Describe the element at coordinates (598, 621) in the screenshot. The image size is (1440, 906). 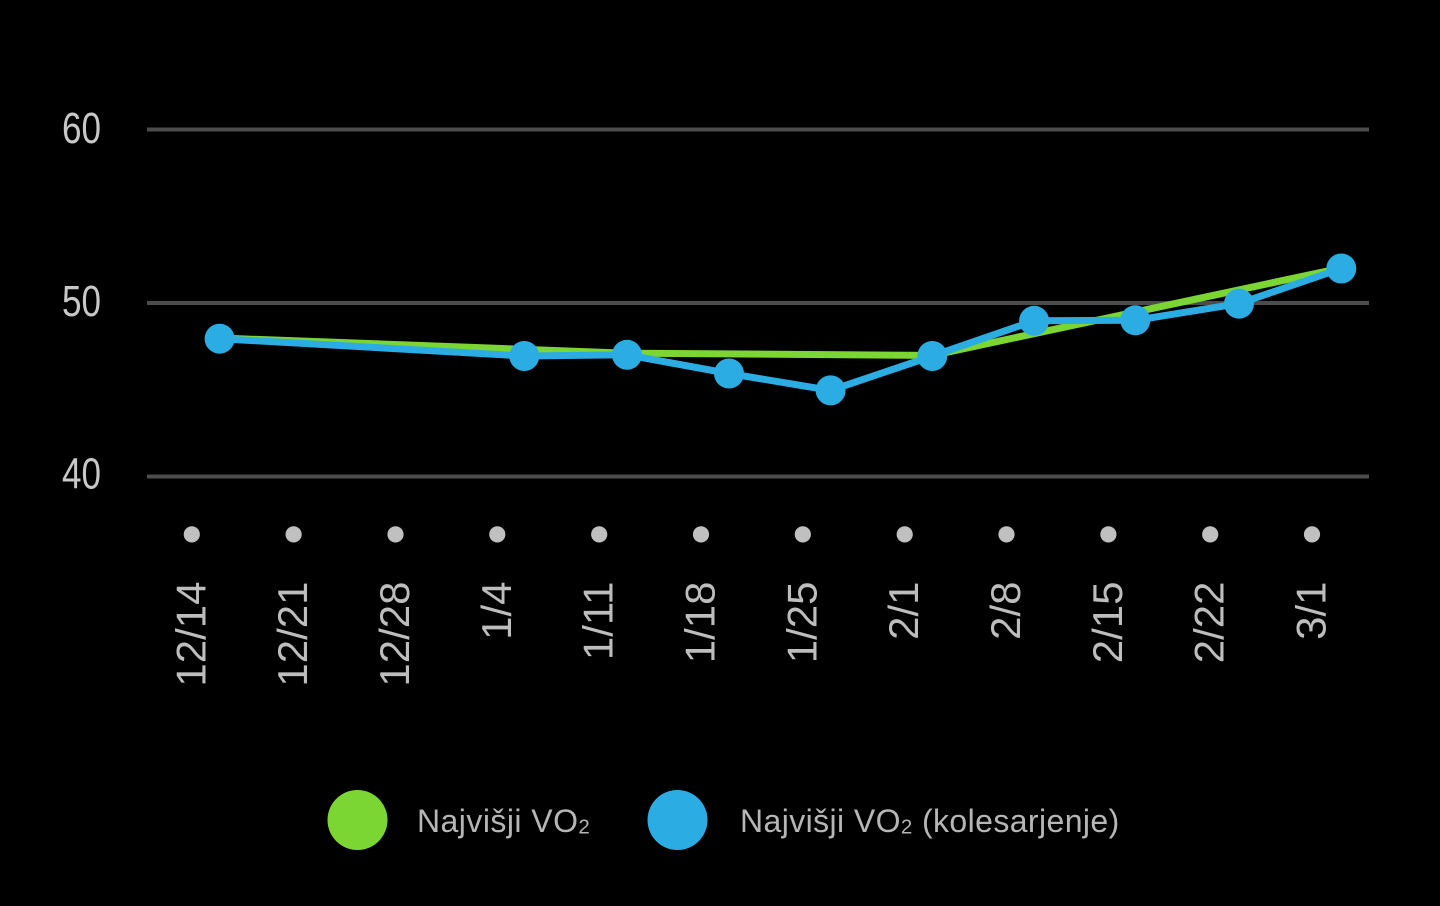
I see `svg-text: 1/11` at that location.